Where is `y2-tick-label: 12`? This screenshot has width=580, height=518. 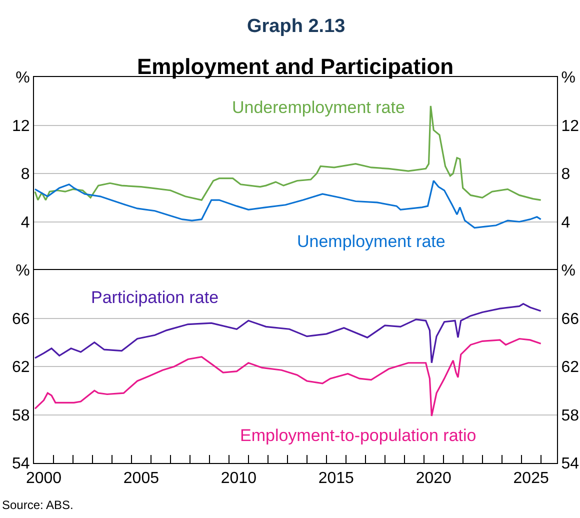 y2-tick-label: 12 is located at coordinates (570, 126).